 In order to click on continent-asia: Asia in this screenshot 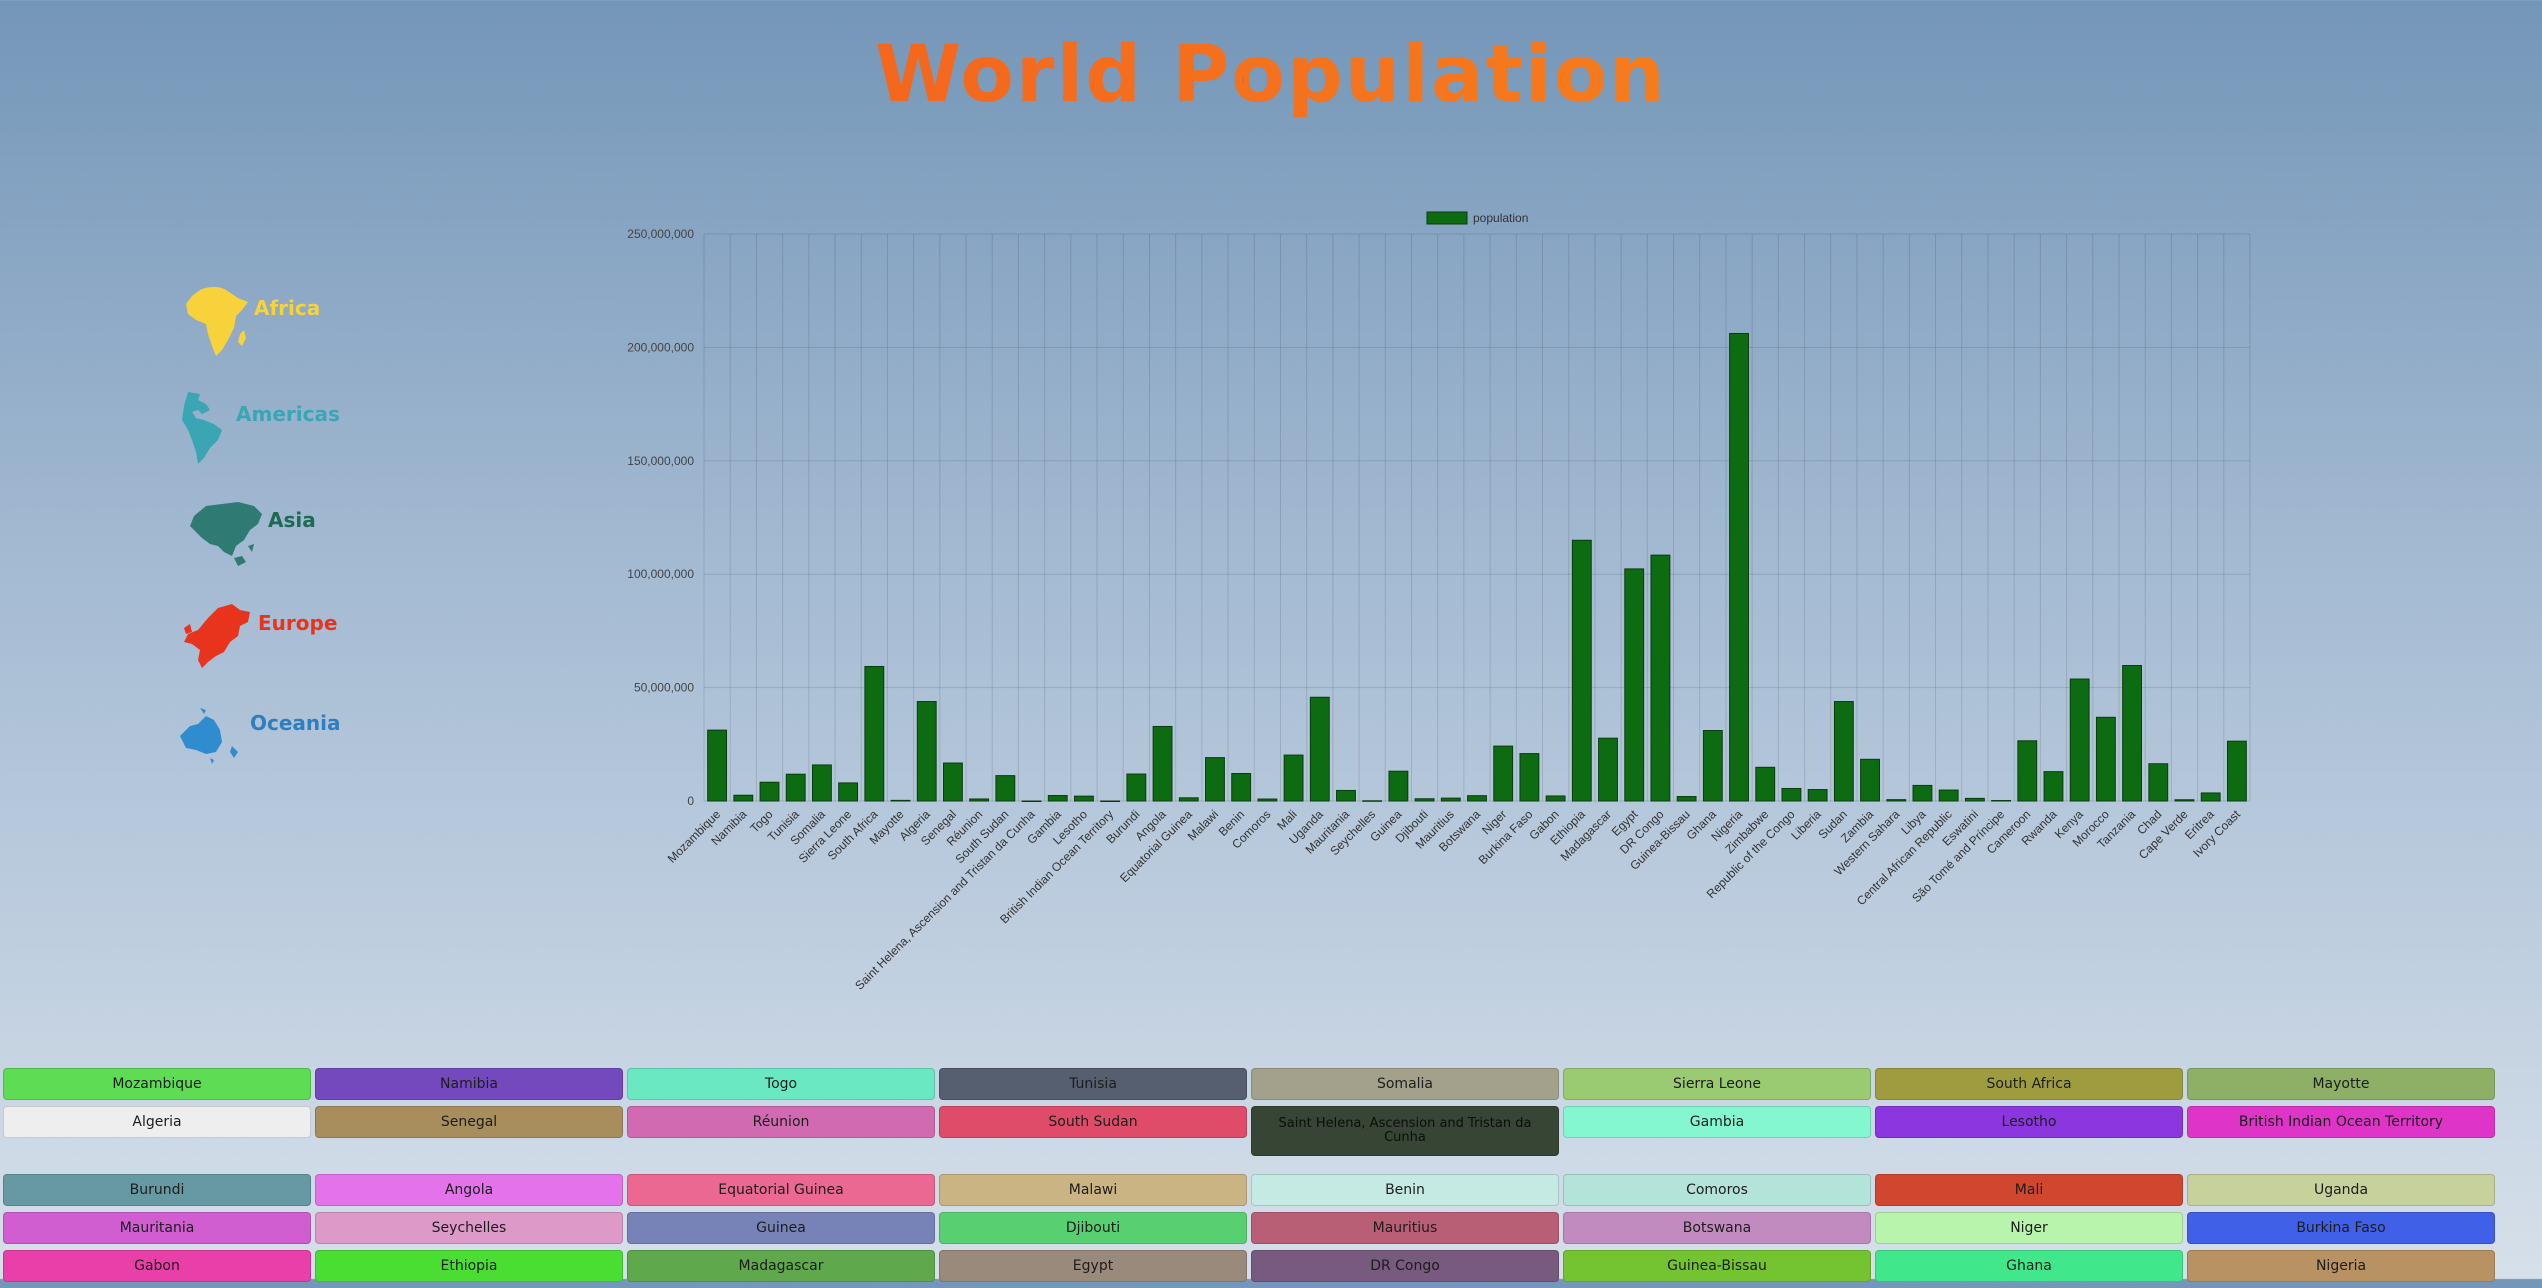, I will do `click(252, 534)`.